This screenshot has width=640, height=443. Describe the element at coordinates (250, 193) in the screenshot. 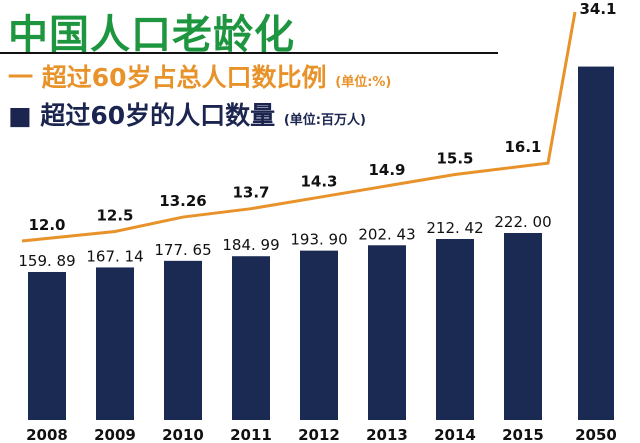

I see `line-value-label: 13.7` at that location.